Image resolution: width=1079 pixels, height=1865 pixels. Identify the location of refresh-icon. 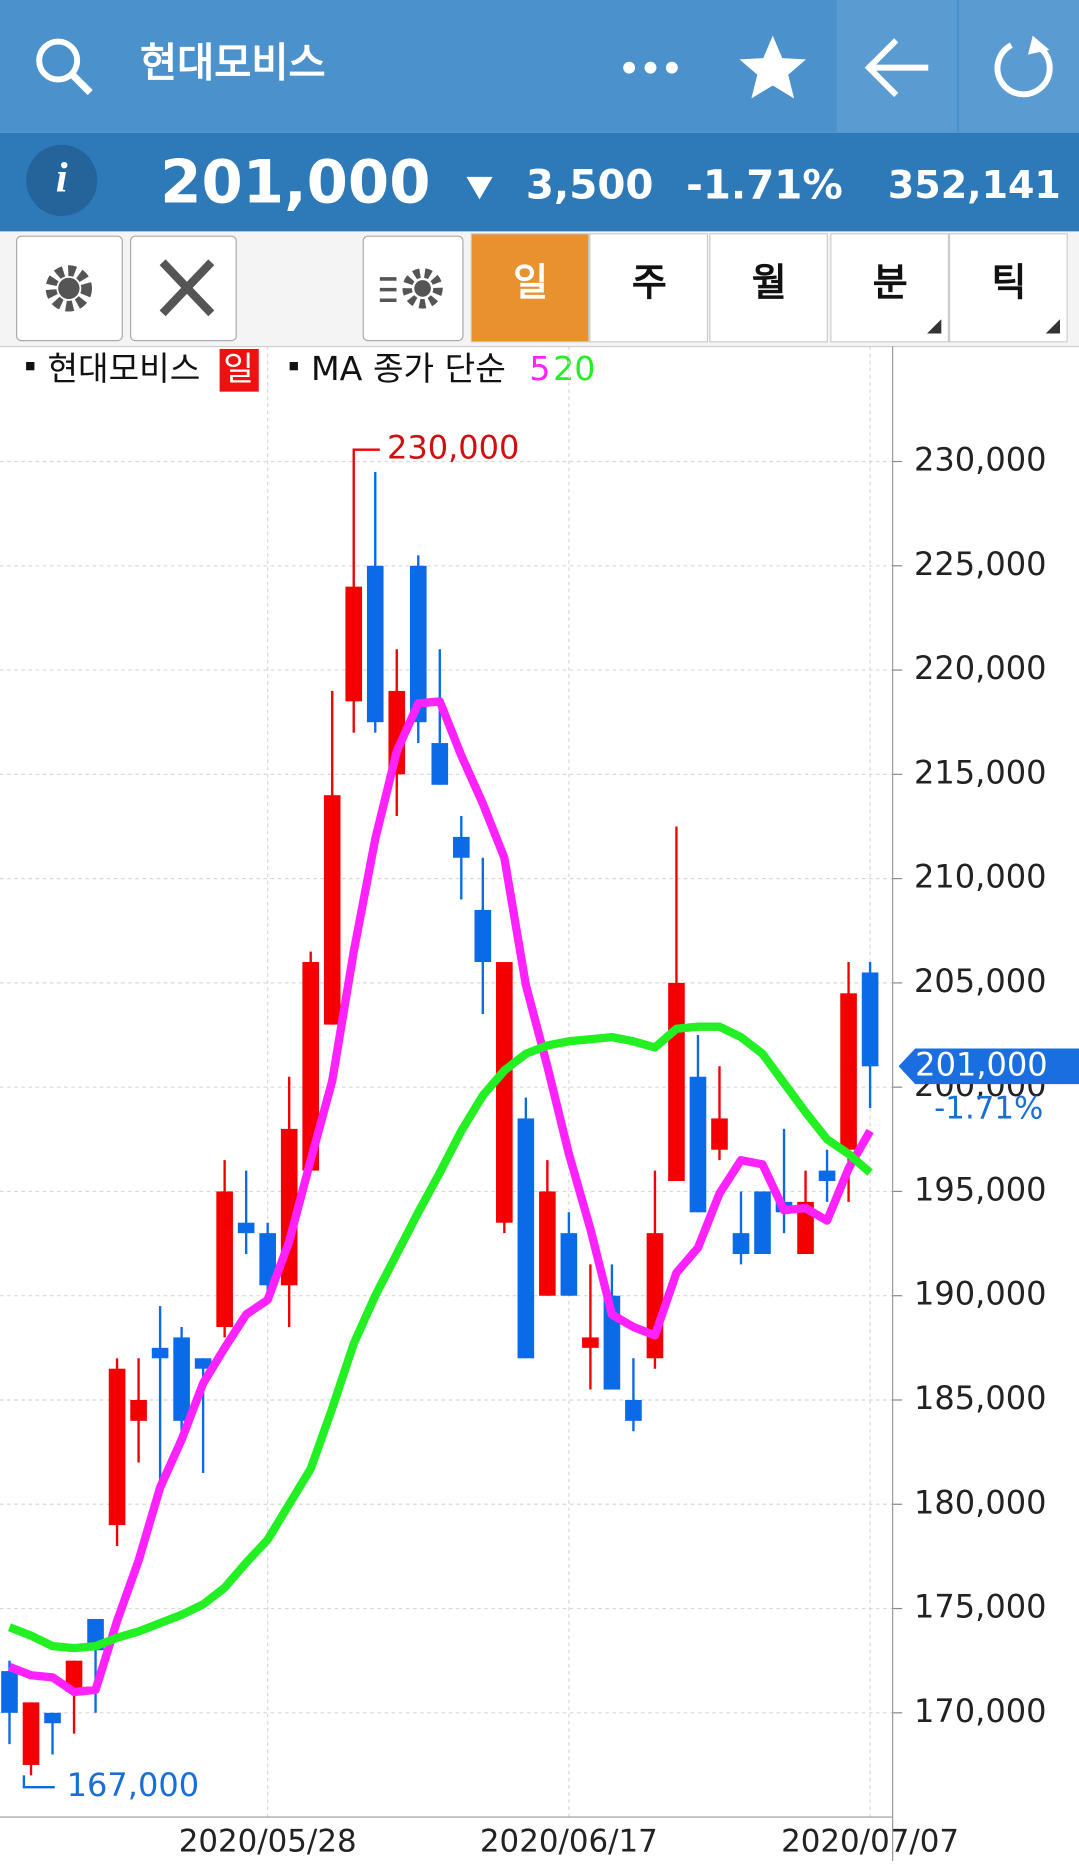
(1023, 70).